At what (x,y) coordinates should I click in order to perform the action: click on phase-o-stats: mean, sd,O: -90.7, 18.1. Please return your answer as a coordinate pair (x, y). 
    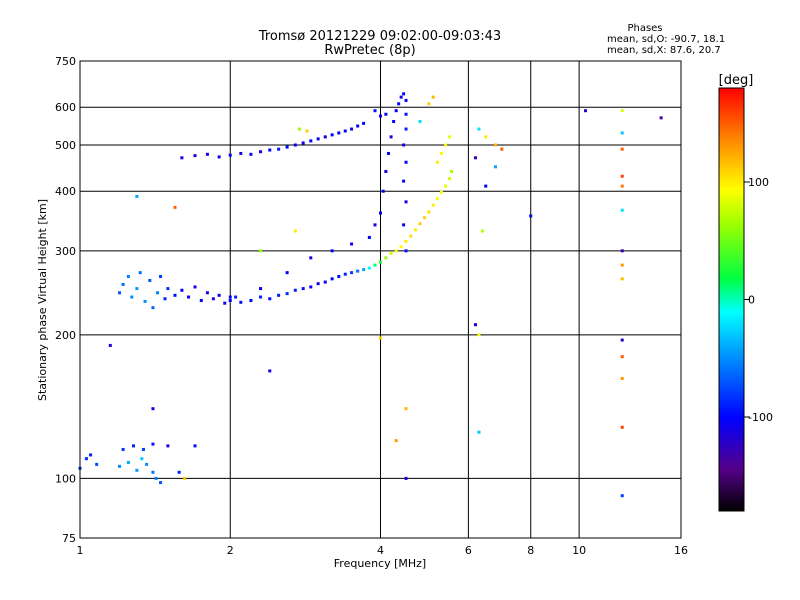
    Looking at the image, I should click on (666, 39).